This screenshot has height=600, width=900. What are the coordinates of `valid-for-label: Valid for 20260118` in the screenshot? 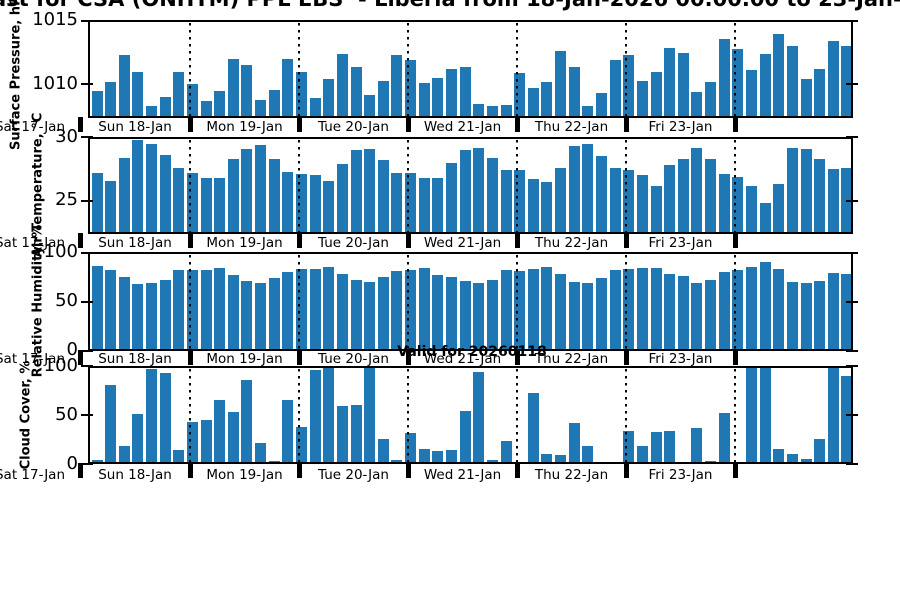 It's located at (472, 352).